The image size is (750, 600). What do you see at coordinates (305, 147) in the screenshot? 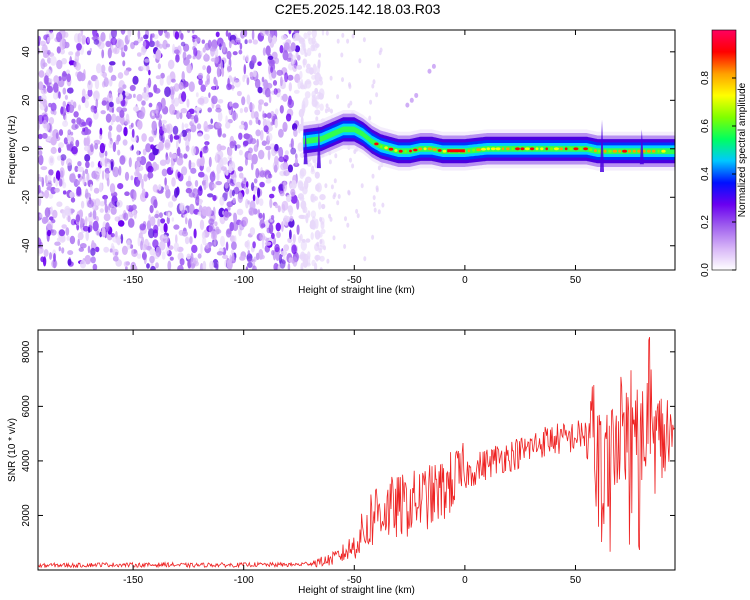
I see `signal-artifact` at bounding box center [305, 147].